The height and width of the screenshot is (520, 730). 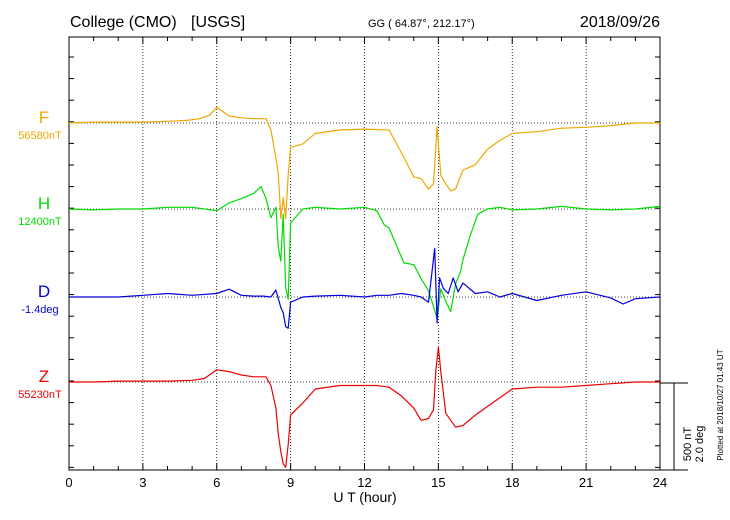 What do you see at coordinates (683, 426) in the screenshot?
I see `scale-bar: 500 nT 2.0 deg` at bounding box center [683, 426].